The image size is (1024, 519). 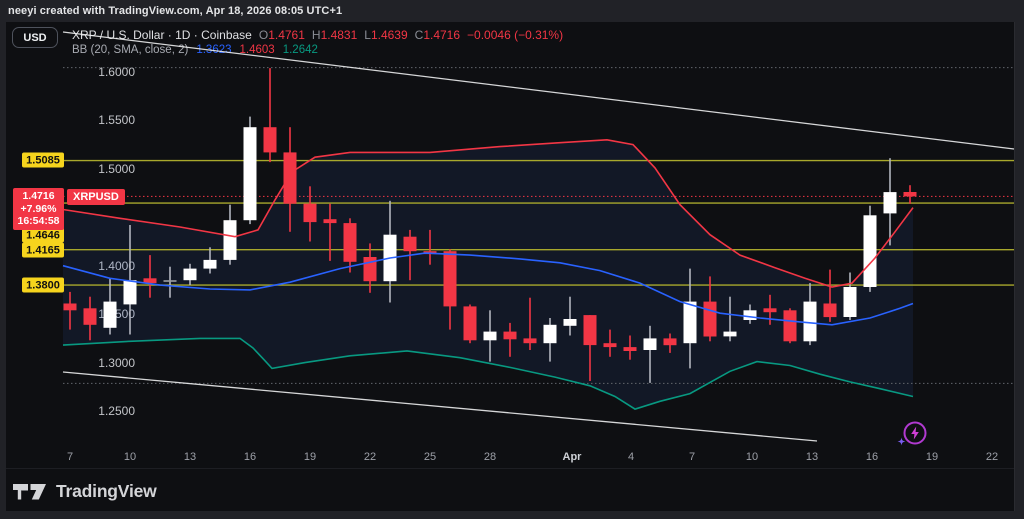 What do you see at coordinates (116, 72) in the screenshot?
I see `price-axis-label: 1.6000` at bounding box center [116, 72].